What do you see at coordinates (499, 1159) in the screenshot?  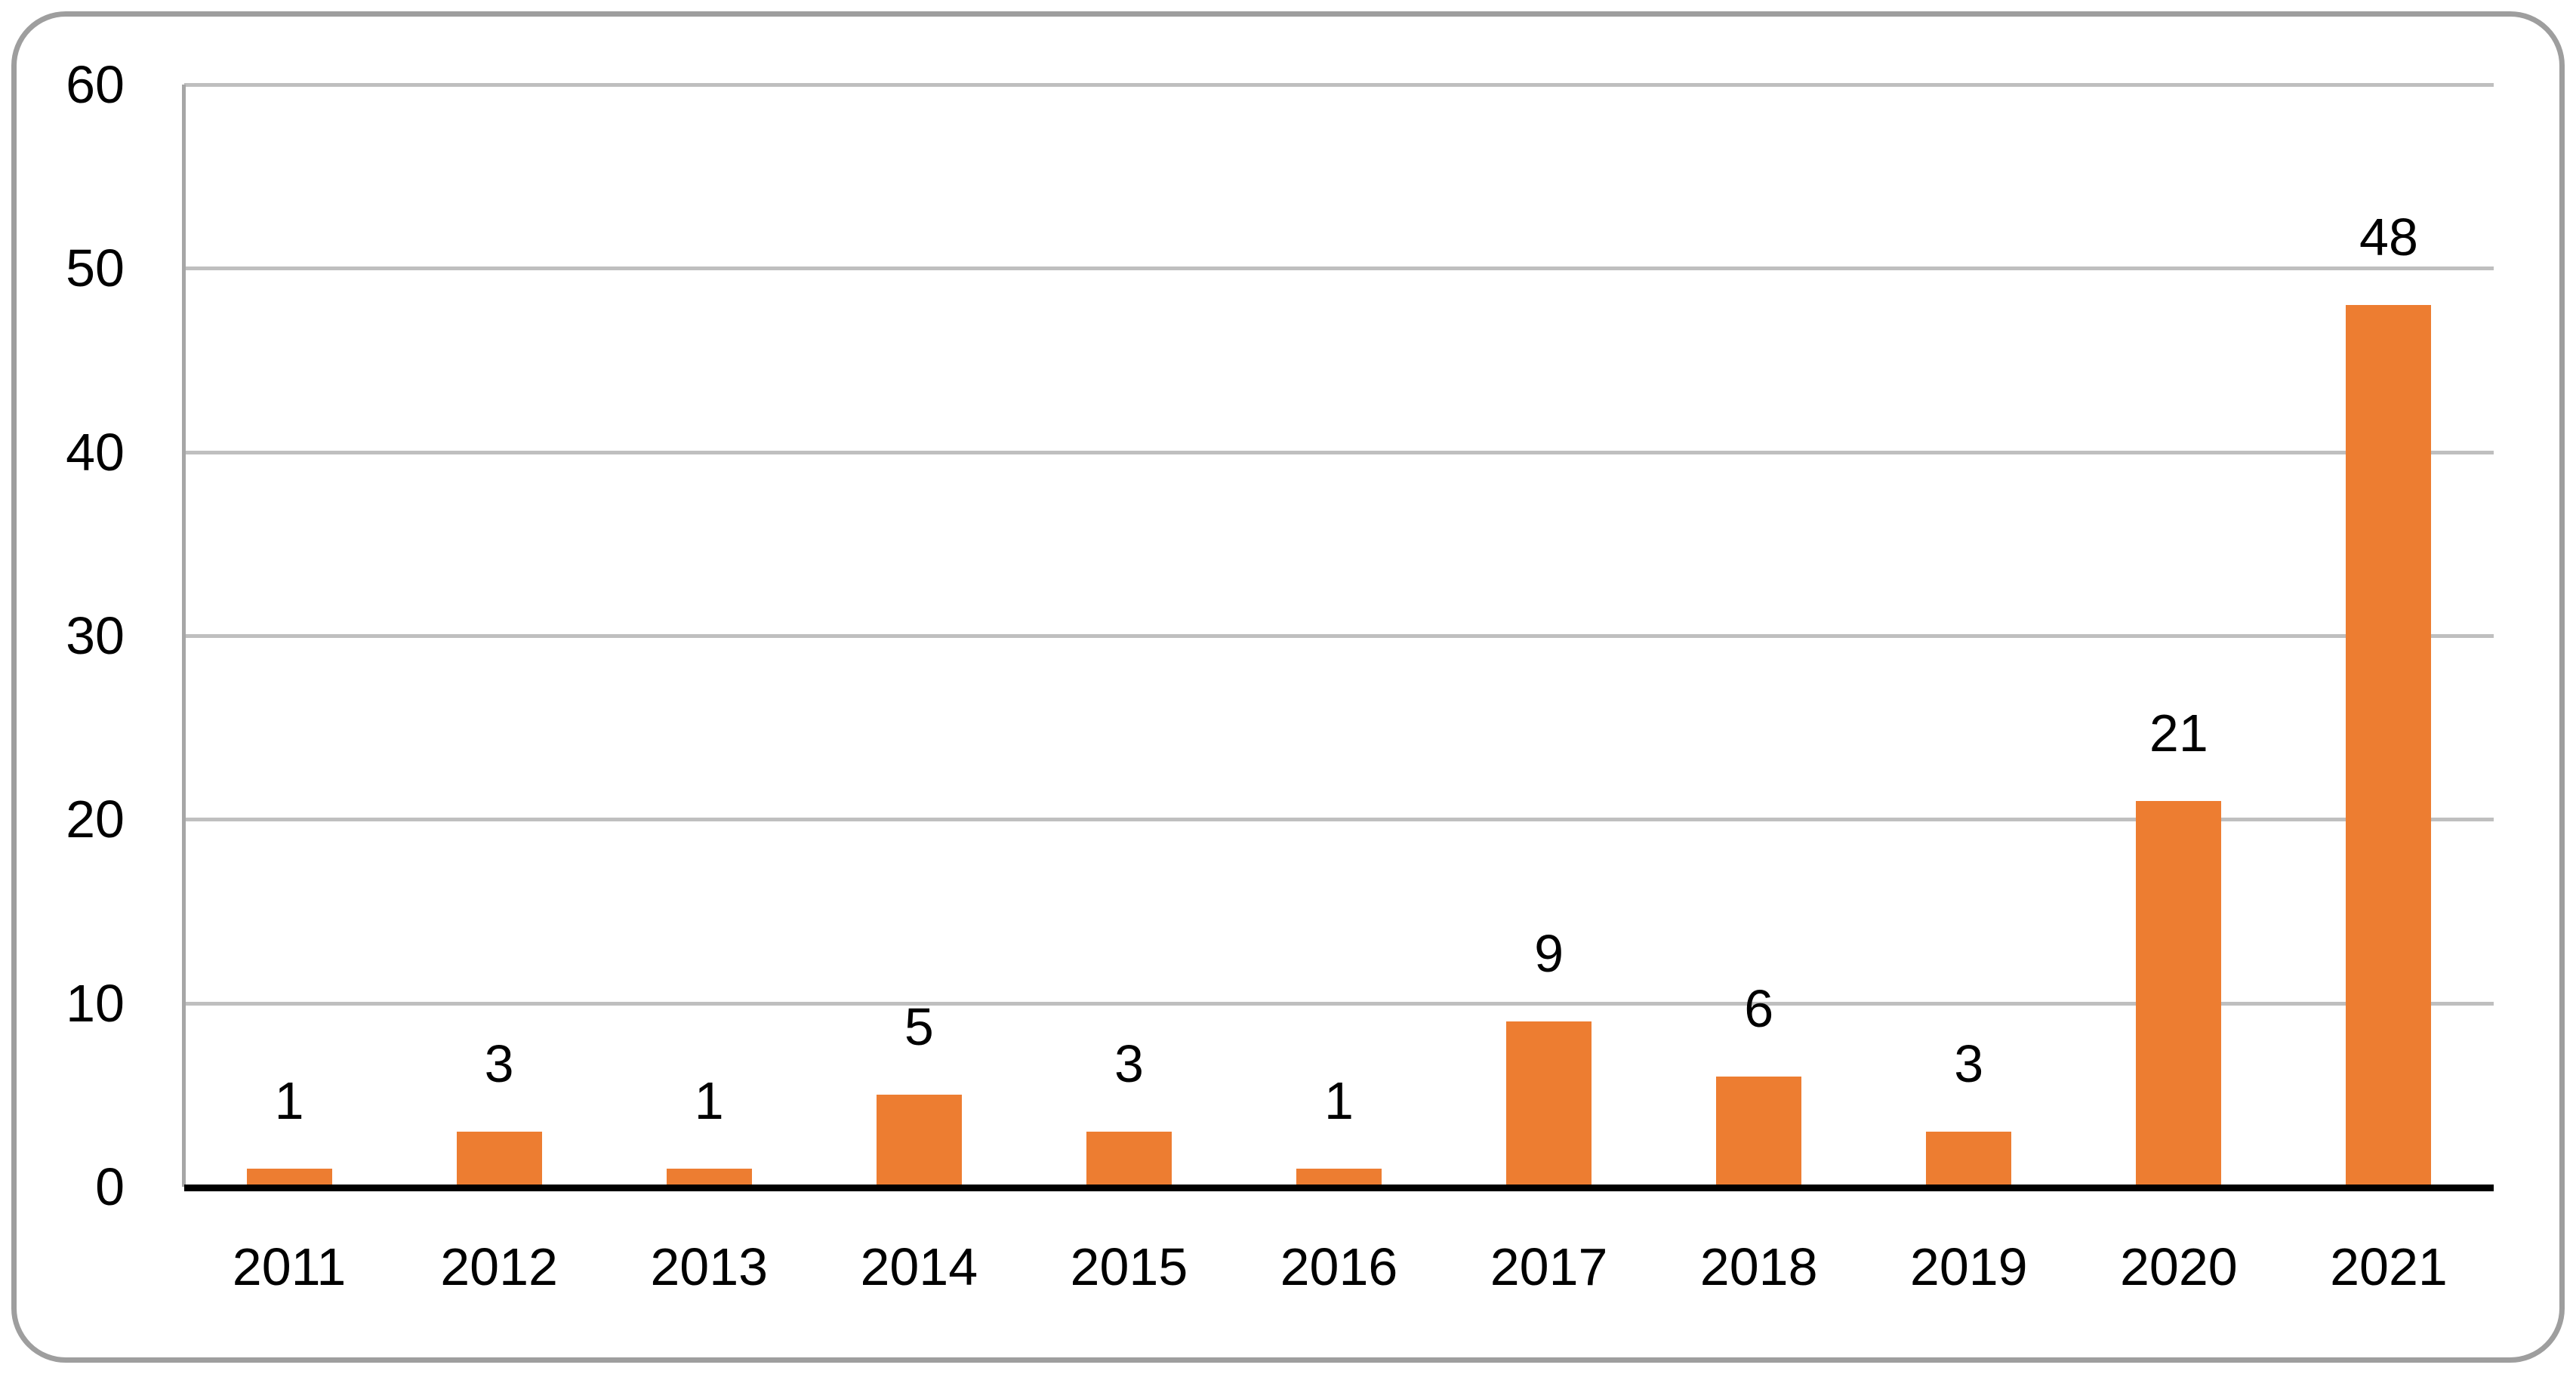 I see `bar-2012` at bounding box center [499, 1159].